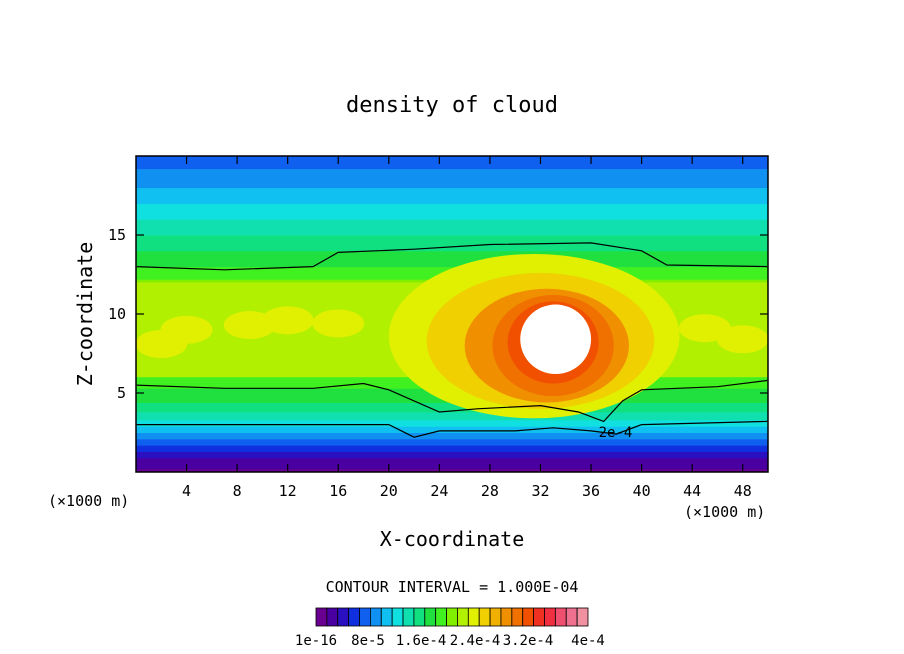 The width and height of the screenshot is (904, 654). I want to click on colorbar-label: 2.4e-4, so click(475, 641).